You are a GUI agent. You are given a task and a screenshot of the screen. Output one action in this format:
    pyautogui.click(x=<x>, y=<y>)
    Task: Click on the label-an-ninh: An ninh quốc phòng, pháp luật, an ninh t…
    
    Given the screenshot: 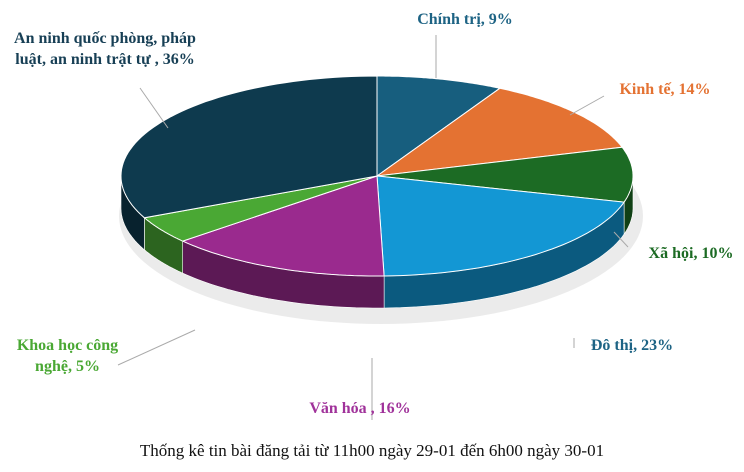 What is the action you would take?
    pyautogui.click(x=105, y=49)
    